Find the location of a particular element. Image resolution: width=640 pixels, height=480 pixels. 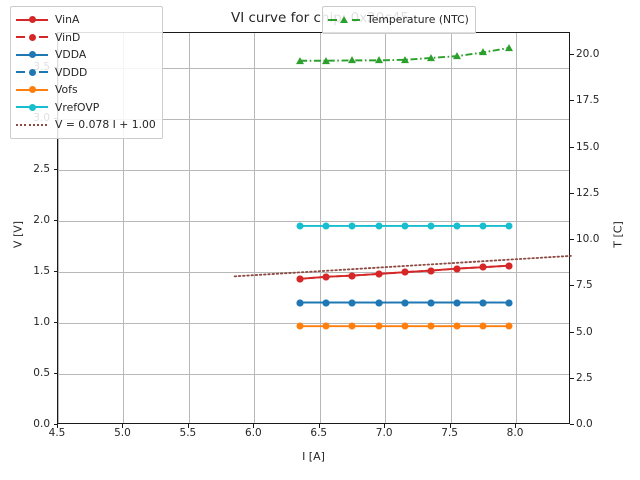

y-tick-label-right: 7.5 is located at coordinates (584, 285).